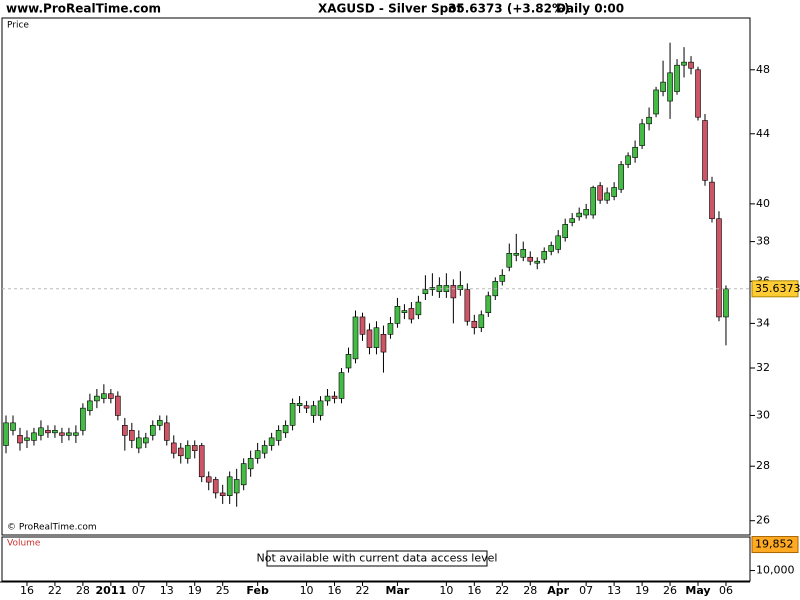 The image size is (800, 600). I want to click on last-price-box, so click(775, 289).